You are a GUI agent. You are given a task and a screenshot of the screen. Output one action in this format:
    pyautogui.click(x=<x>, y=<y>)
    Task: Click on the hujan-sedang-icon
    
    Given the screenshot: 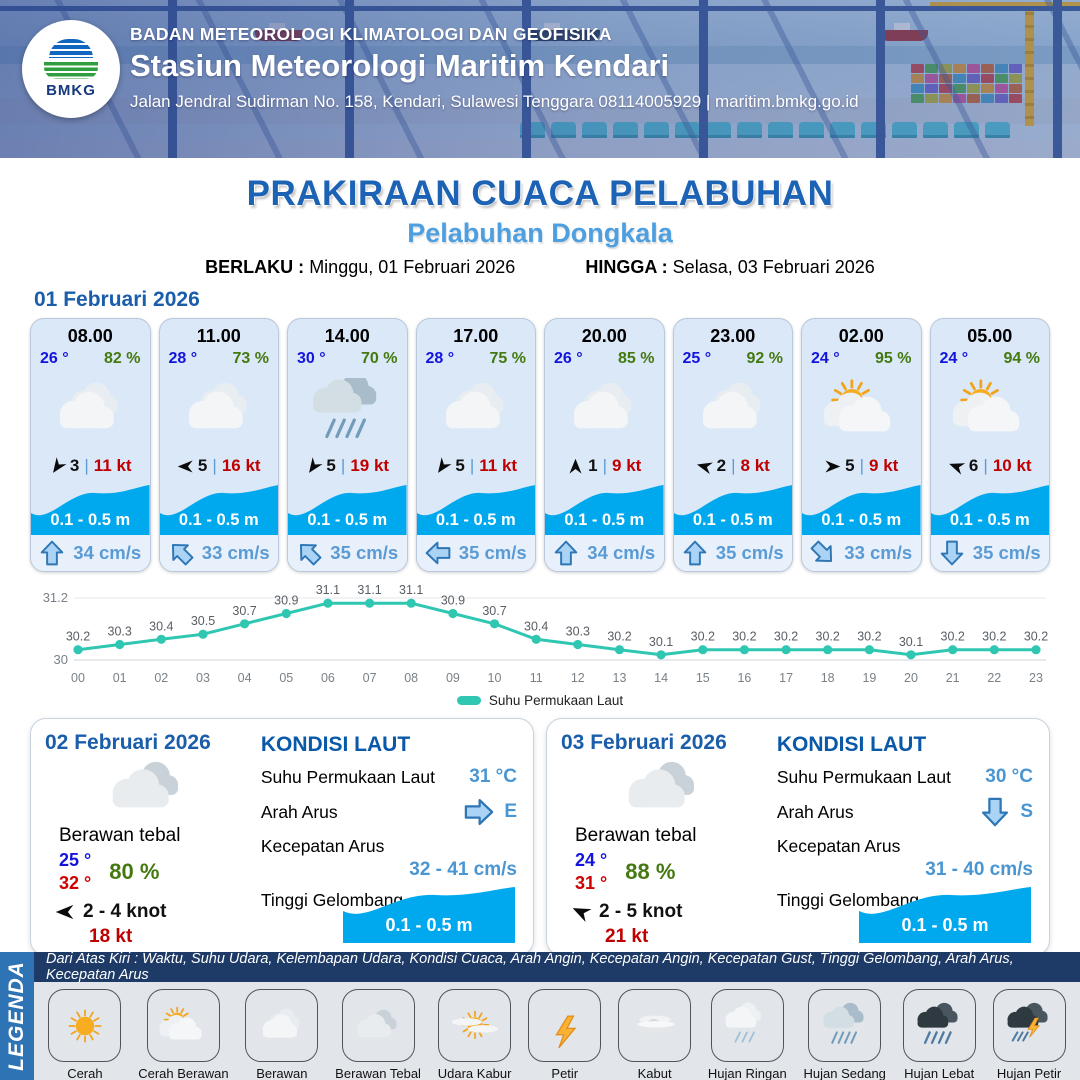 What is the action you would take?
    pyautogui.click(x=845, y=1025)
    